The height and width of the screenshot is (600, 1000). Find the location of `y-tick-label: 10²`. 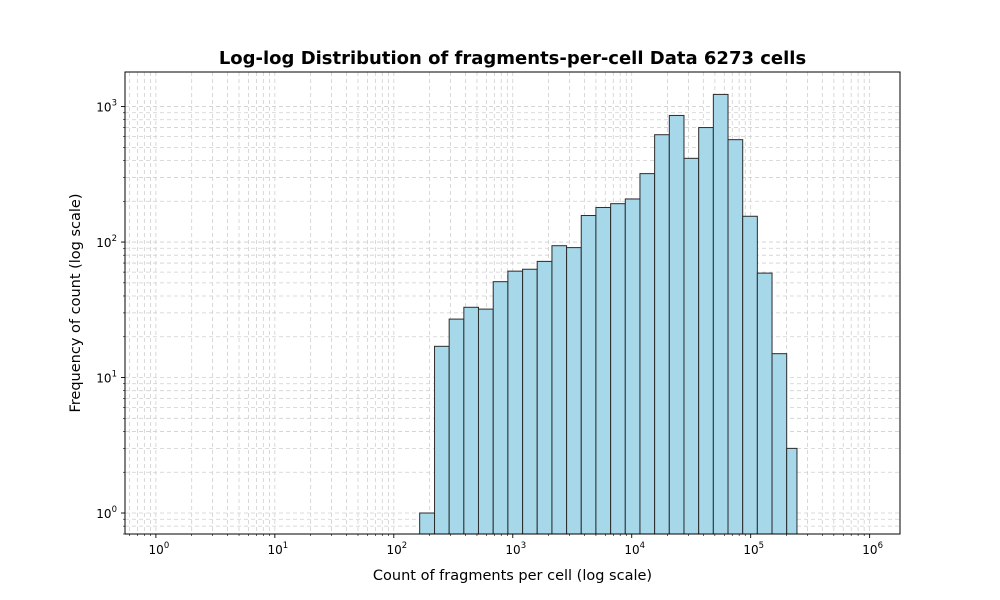

y-tick-label: 10² is located at coordinates (106, 242).